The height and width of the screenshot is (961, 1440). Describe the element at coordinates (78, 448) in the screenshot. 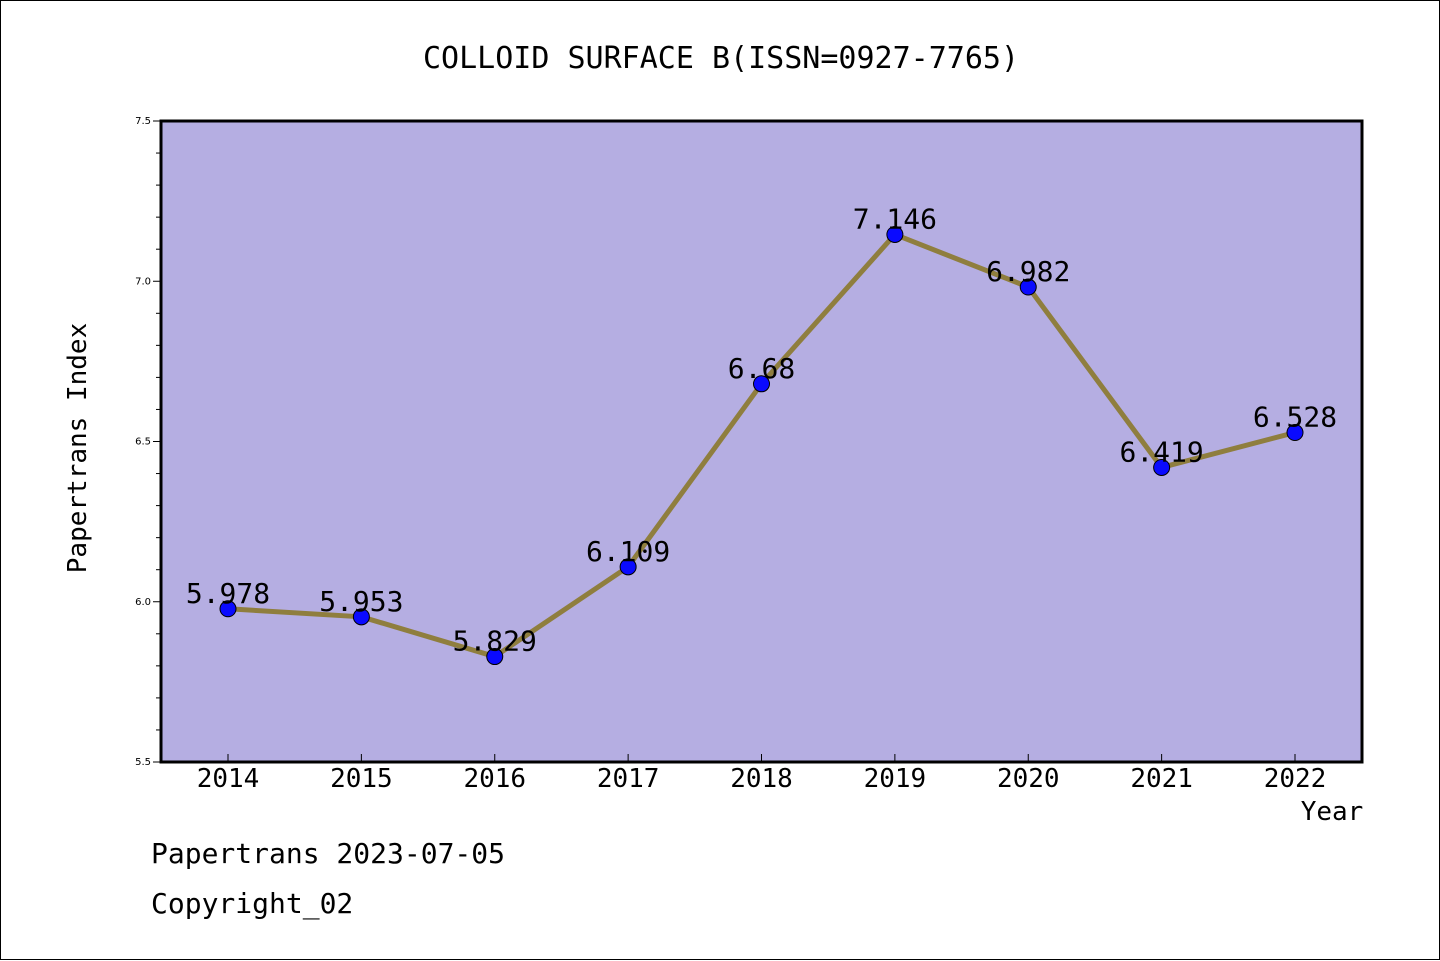

I see `y-axis-label: Papertrans Index` at that location.